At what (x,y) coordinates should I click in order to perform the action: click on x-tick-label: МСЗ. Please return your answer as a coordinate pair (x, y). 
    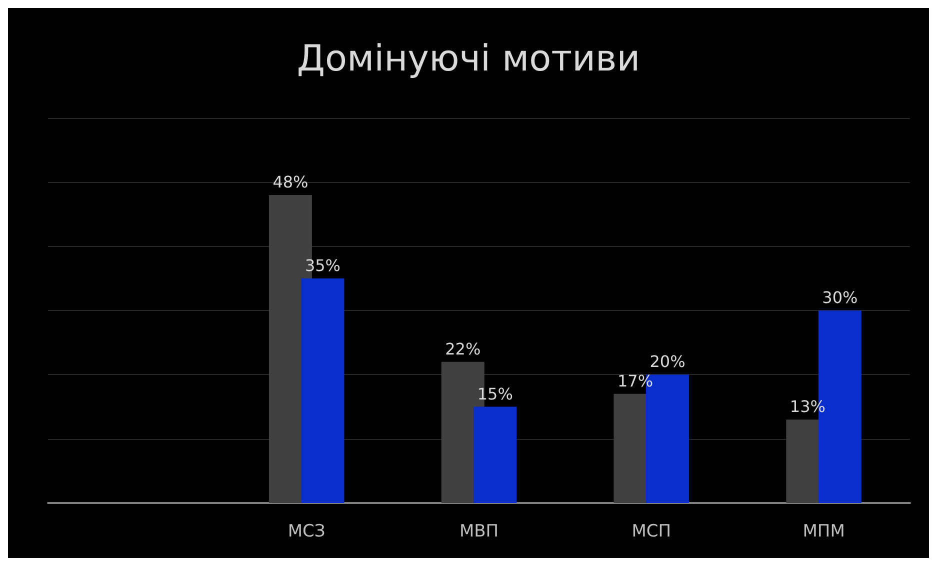
    Looking at the image, I should click on (307, 532).